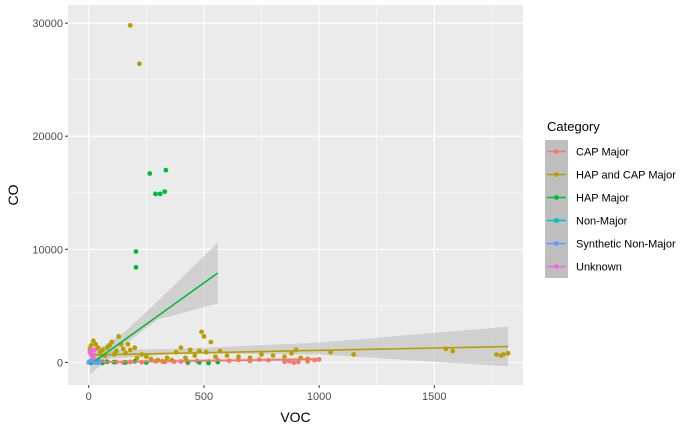 This screenshot has height=432, width=700. What do you see at coordinates (60, 363) in the screenshot?
I see `y-tick-label: 0` at bounding box center [60, 363].